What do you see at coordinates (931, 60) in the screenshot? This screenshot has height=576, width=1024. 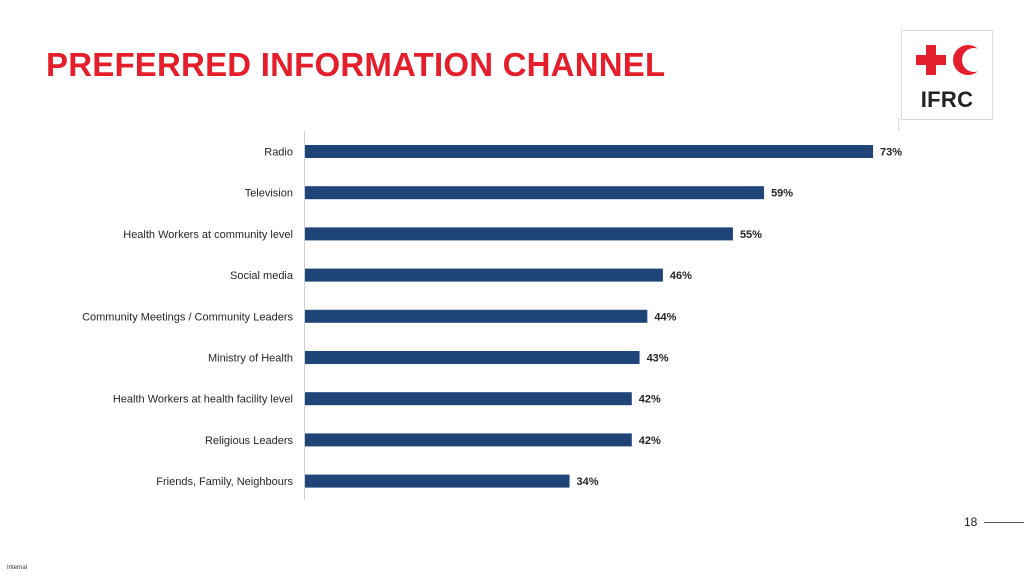 I see `red-cross-icon` at bounding box center [931, 60].